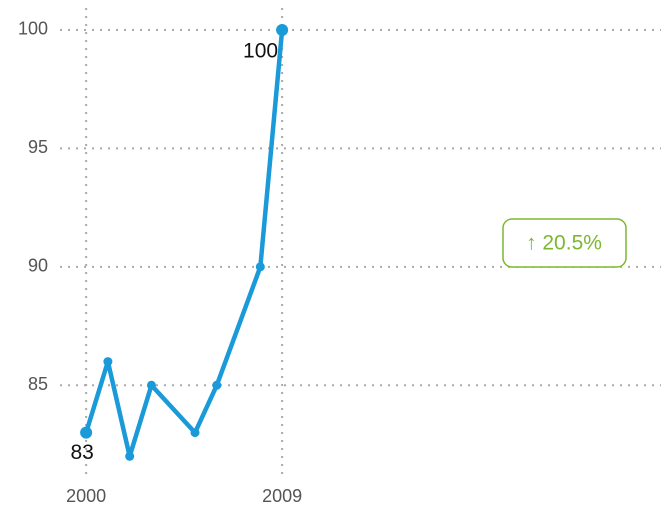  What do you see at coordinates (38, 147) in the screenshot?
I see `y-tick-label: 95` at bounding box center [38, 147].